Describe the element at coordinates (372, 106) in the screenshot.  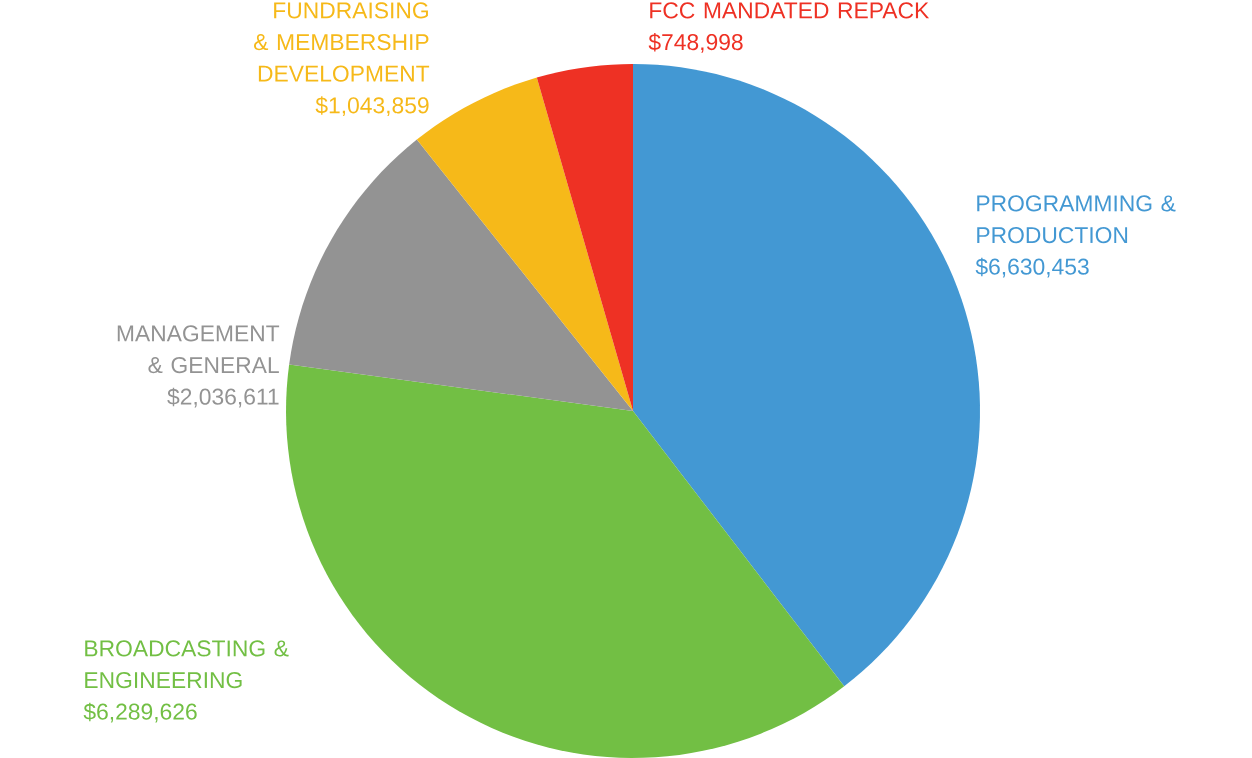
I see `data-label: $1,043,859` at that location.